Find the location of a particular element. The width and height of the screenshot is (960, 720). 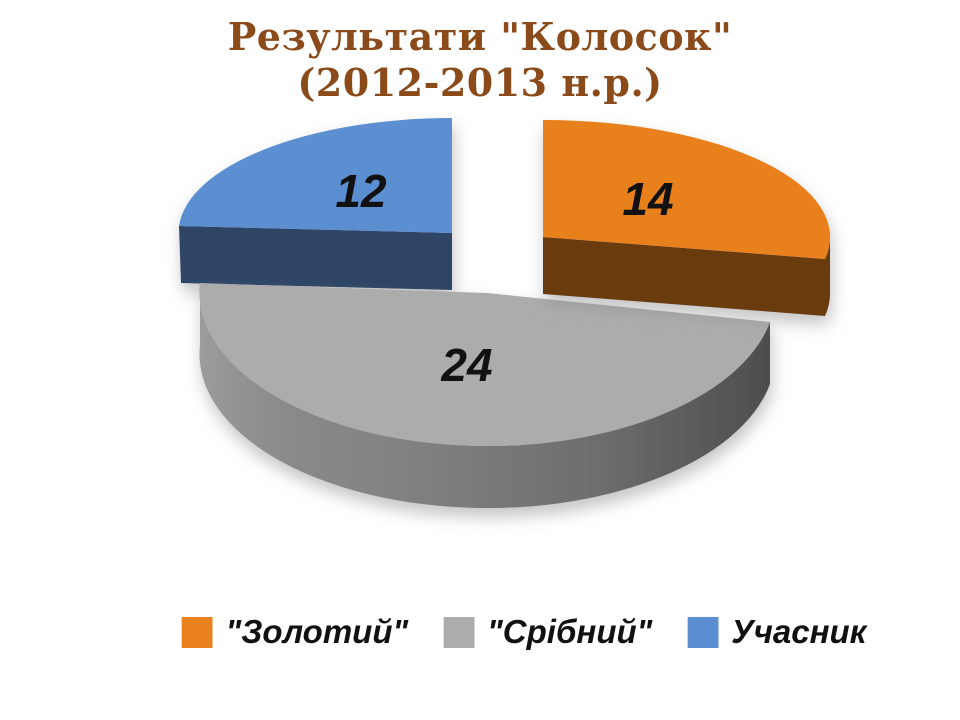

legend-item-participant: Учасник is located at coordinates (776, 632).